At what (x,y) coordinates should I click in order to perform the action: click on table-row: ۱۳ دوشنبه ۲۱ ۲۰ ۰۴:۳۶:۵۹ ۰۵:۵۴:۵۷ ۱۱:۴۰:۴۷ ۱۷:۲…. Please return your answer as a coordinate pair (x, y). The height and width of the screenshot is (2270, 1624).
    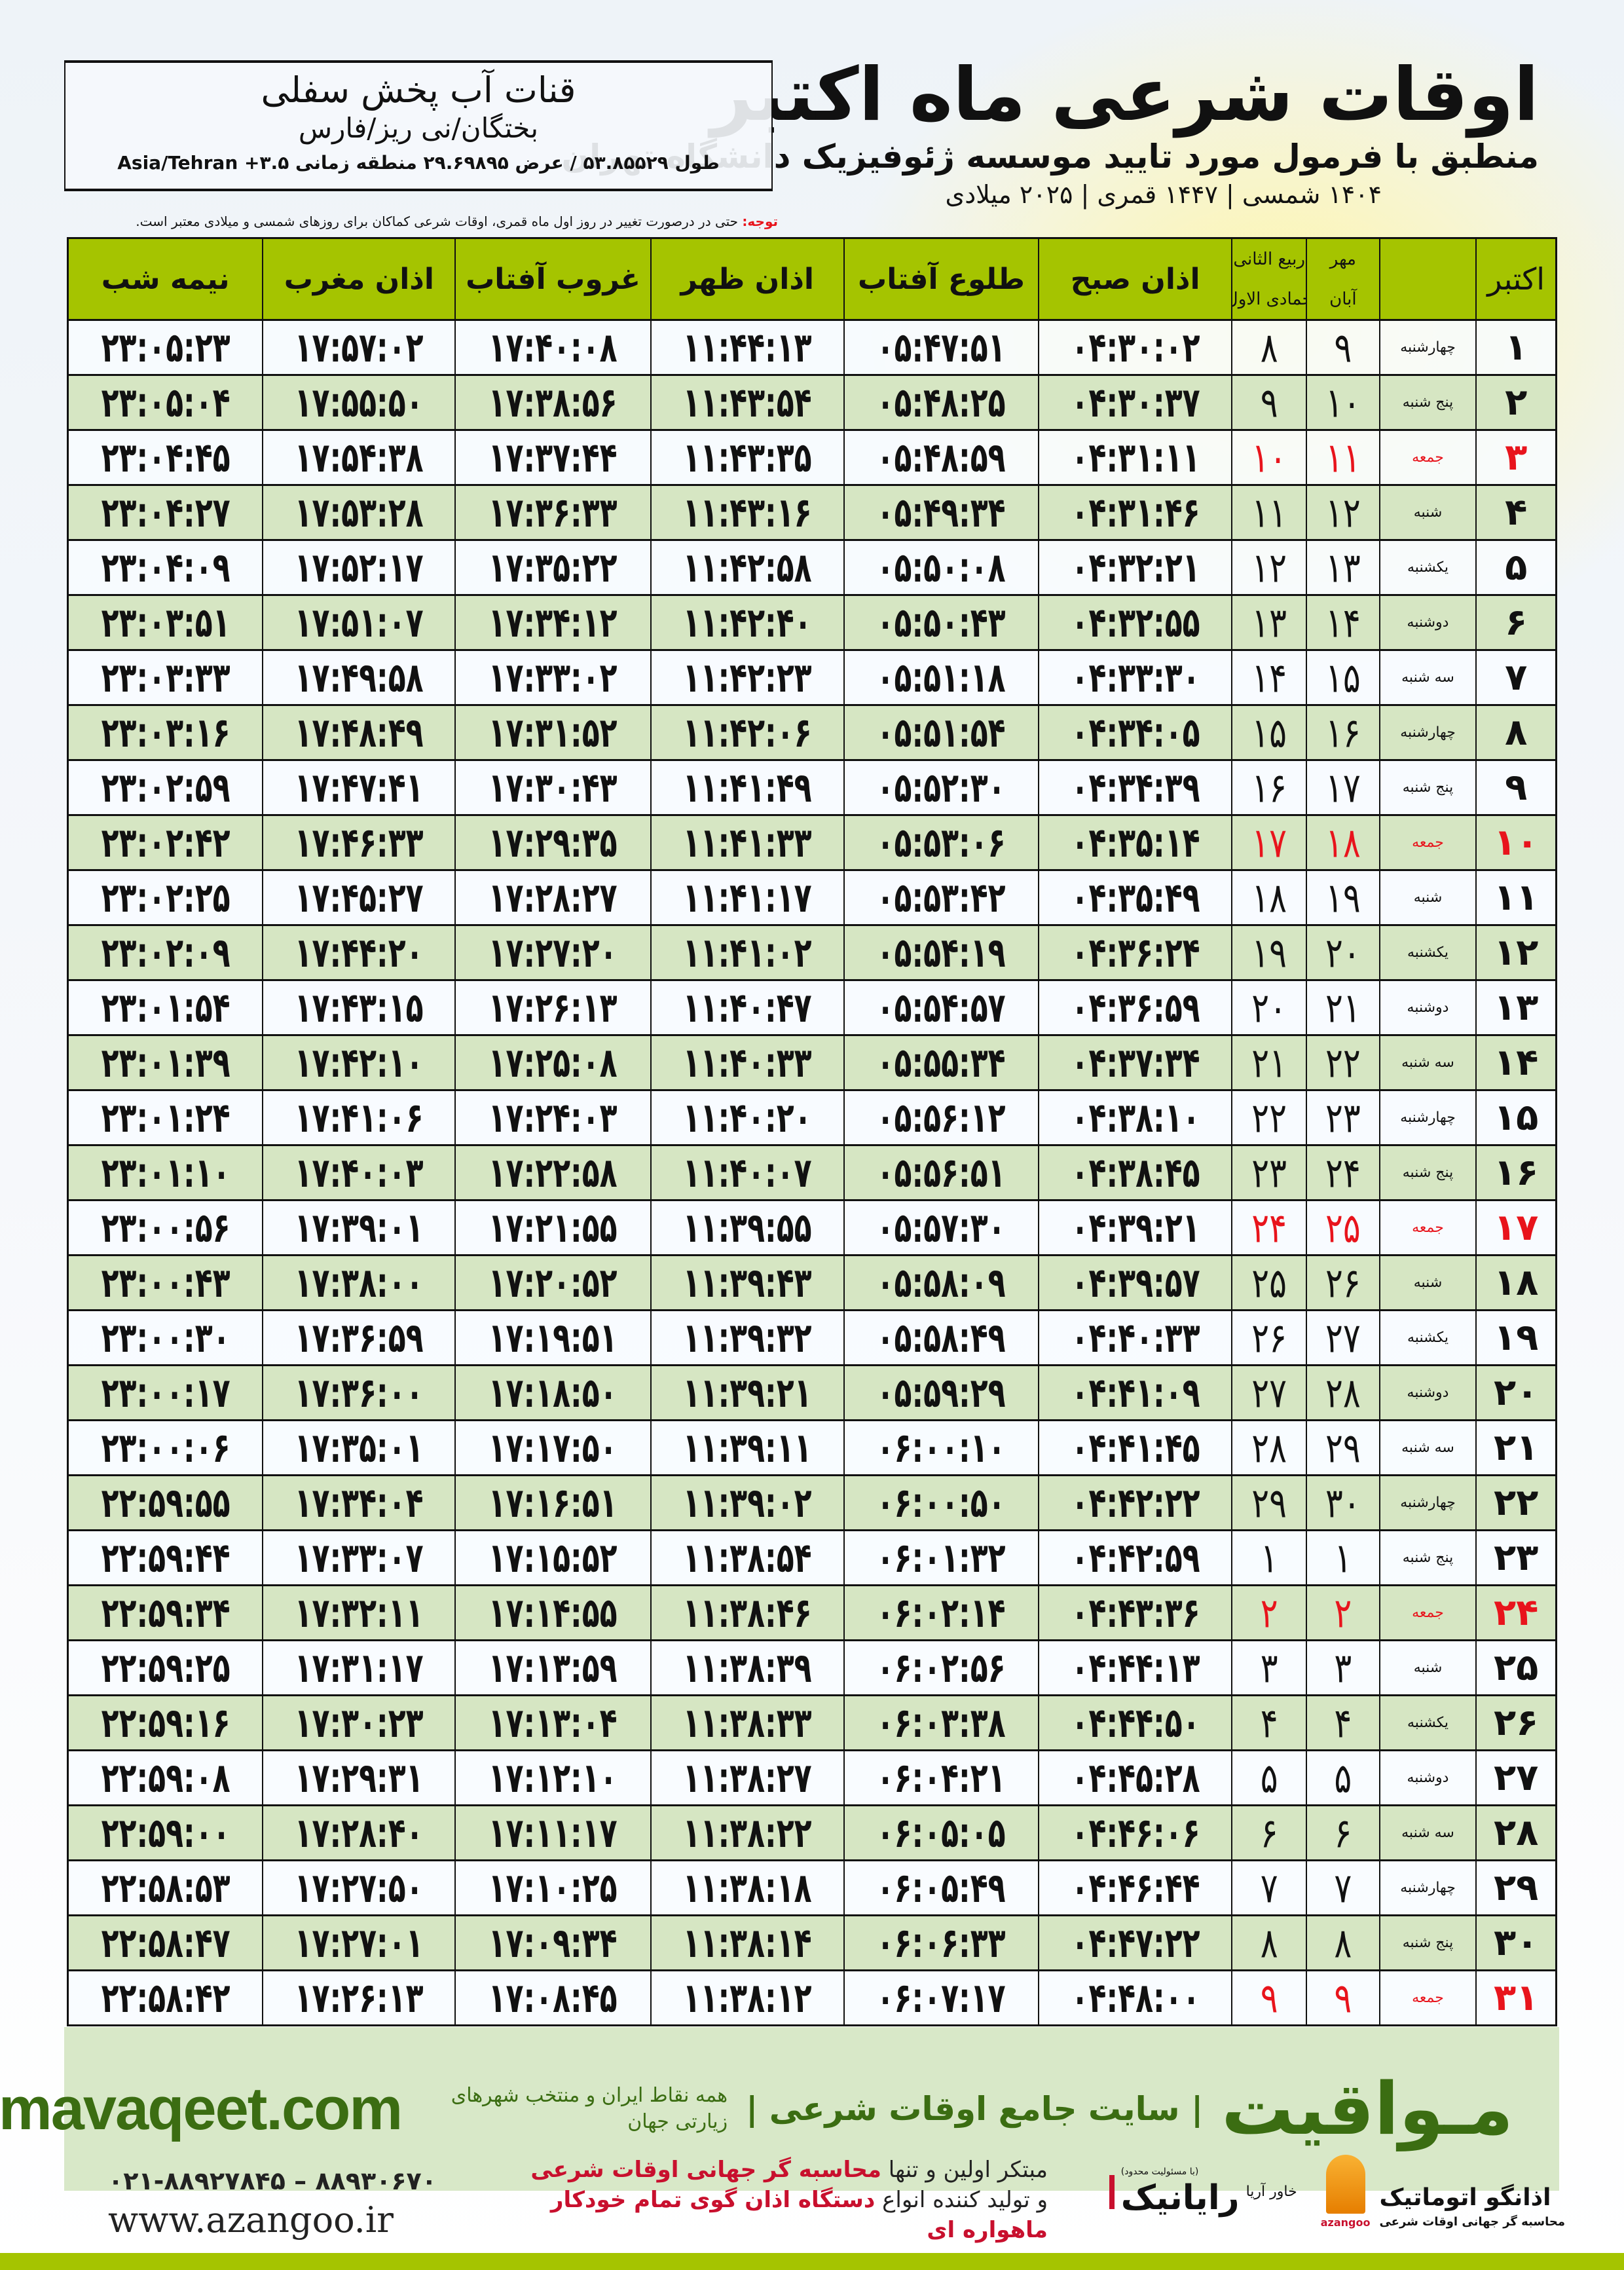
    Looking at the image, I should click on (812, 1006).